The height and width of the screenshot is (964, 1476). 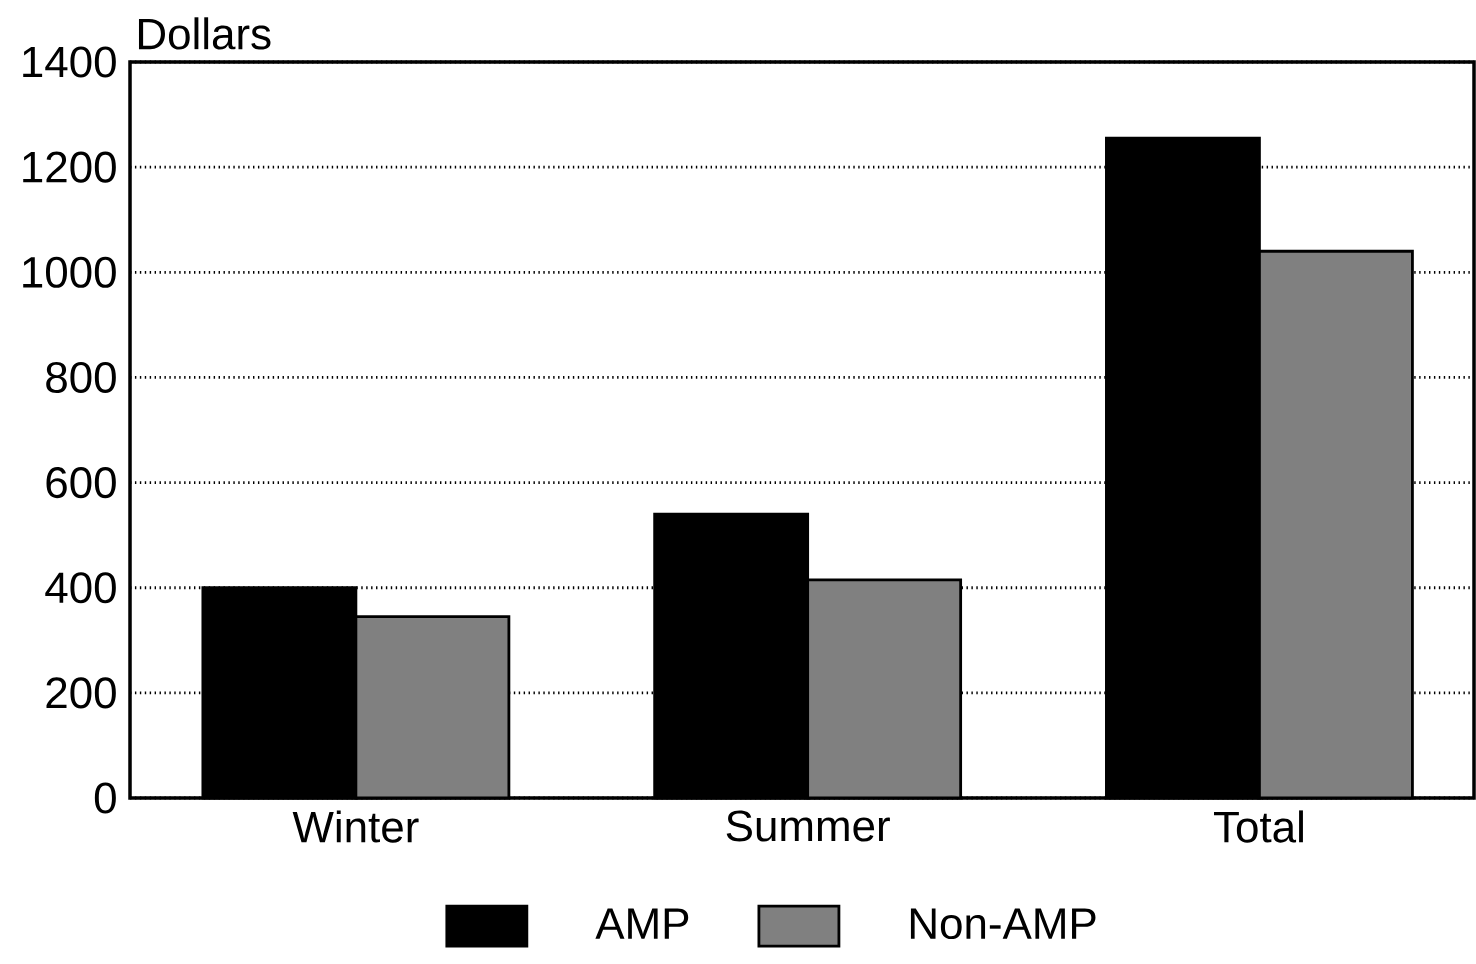 I want to click on y-tick-label: 600, so click(x=81, y=483).